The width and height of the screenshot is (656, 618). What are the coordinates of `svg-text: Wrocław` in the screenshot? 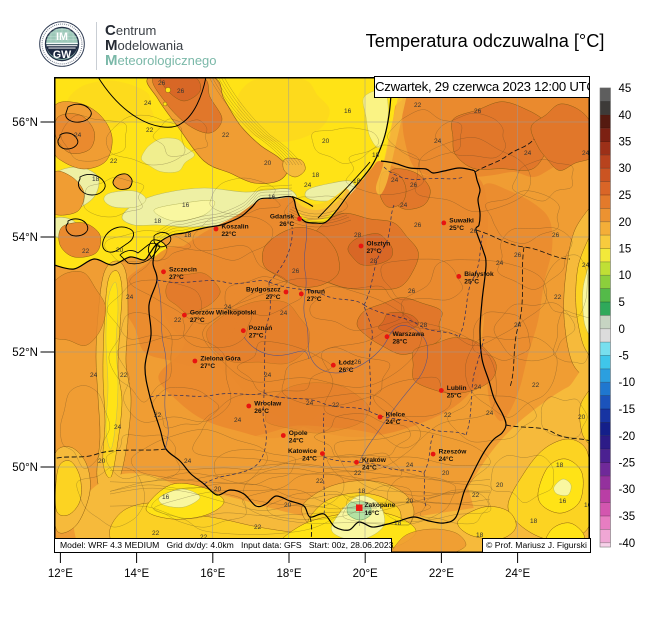 It's located at (268, 404).